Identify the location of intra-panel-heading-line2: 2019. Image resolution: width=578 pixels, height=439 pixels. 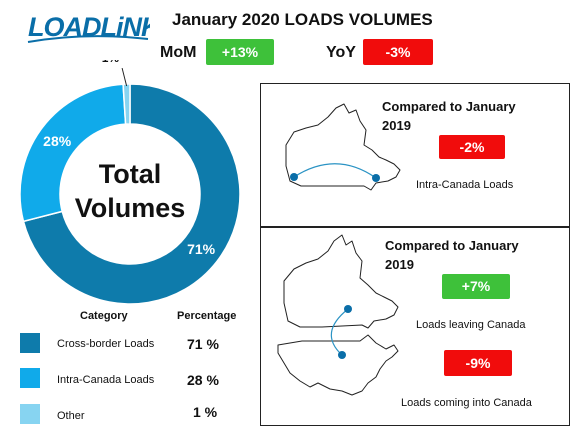
(396, 125).